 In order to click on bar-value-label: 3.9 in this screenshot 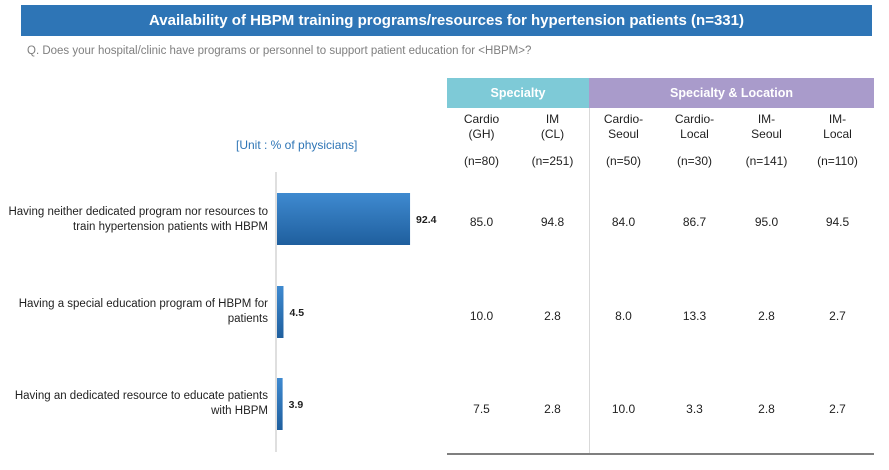, I will do `click(296, 405)`.